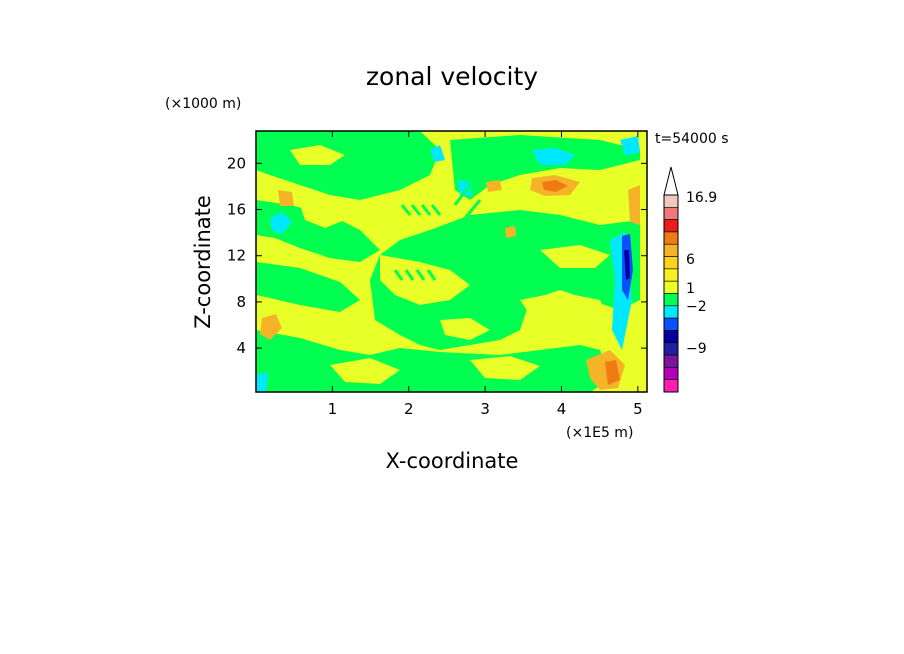  Describe the element at coordinates (241, 302) in the screenshot. I see `y-tick-label: 8` at that location.